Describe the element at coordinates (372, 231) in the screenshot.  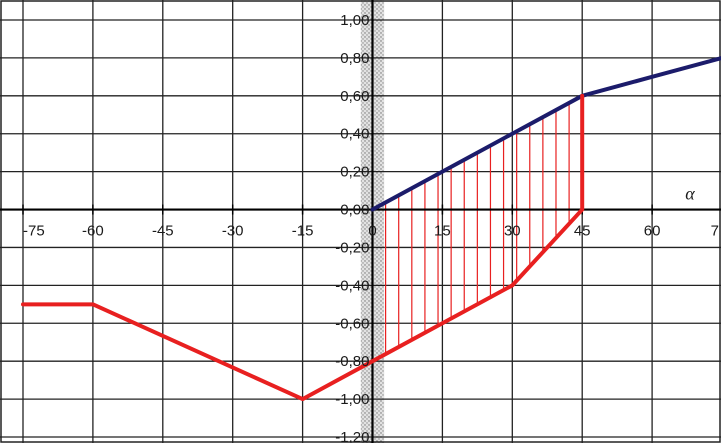
I see `x-tick-label-5: 0` at that location.